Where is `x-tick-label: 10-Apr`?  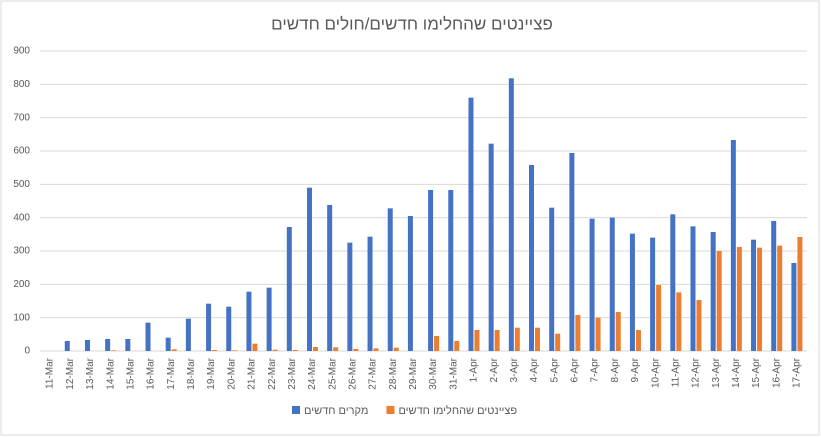 x-tick-label: 10-Apr is located at coordinates (655, 372).